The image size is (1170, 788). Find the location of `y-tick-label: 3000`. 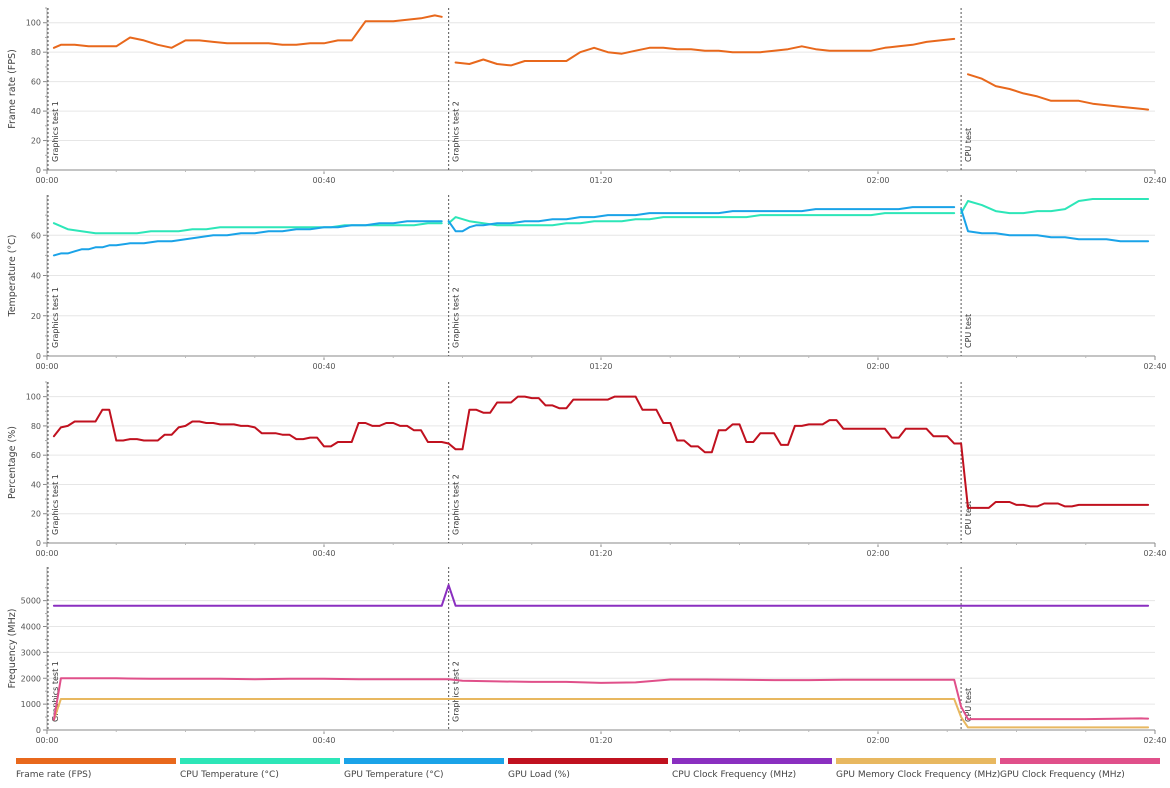

y-tick-label: 3000 is located at coordinates (31, 652).